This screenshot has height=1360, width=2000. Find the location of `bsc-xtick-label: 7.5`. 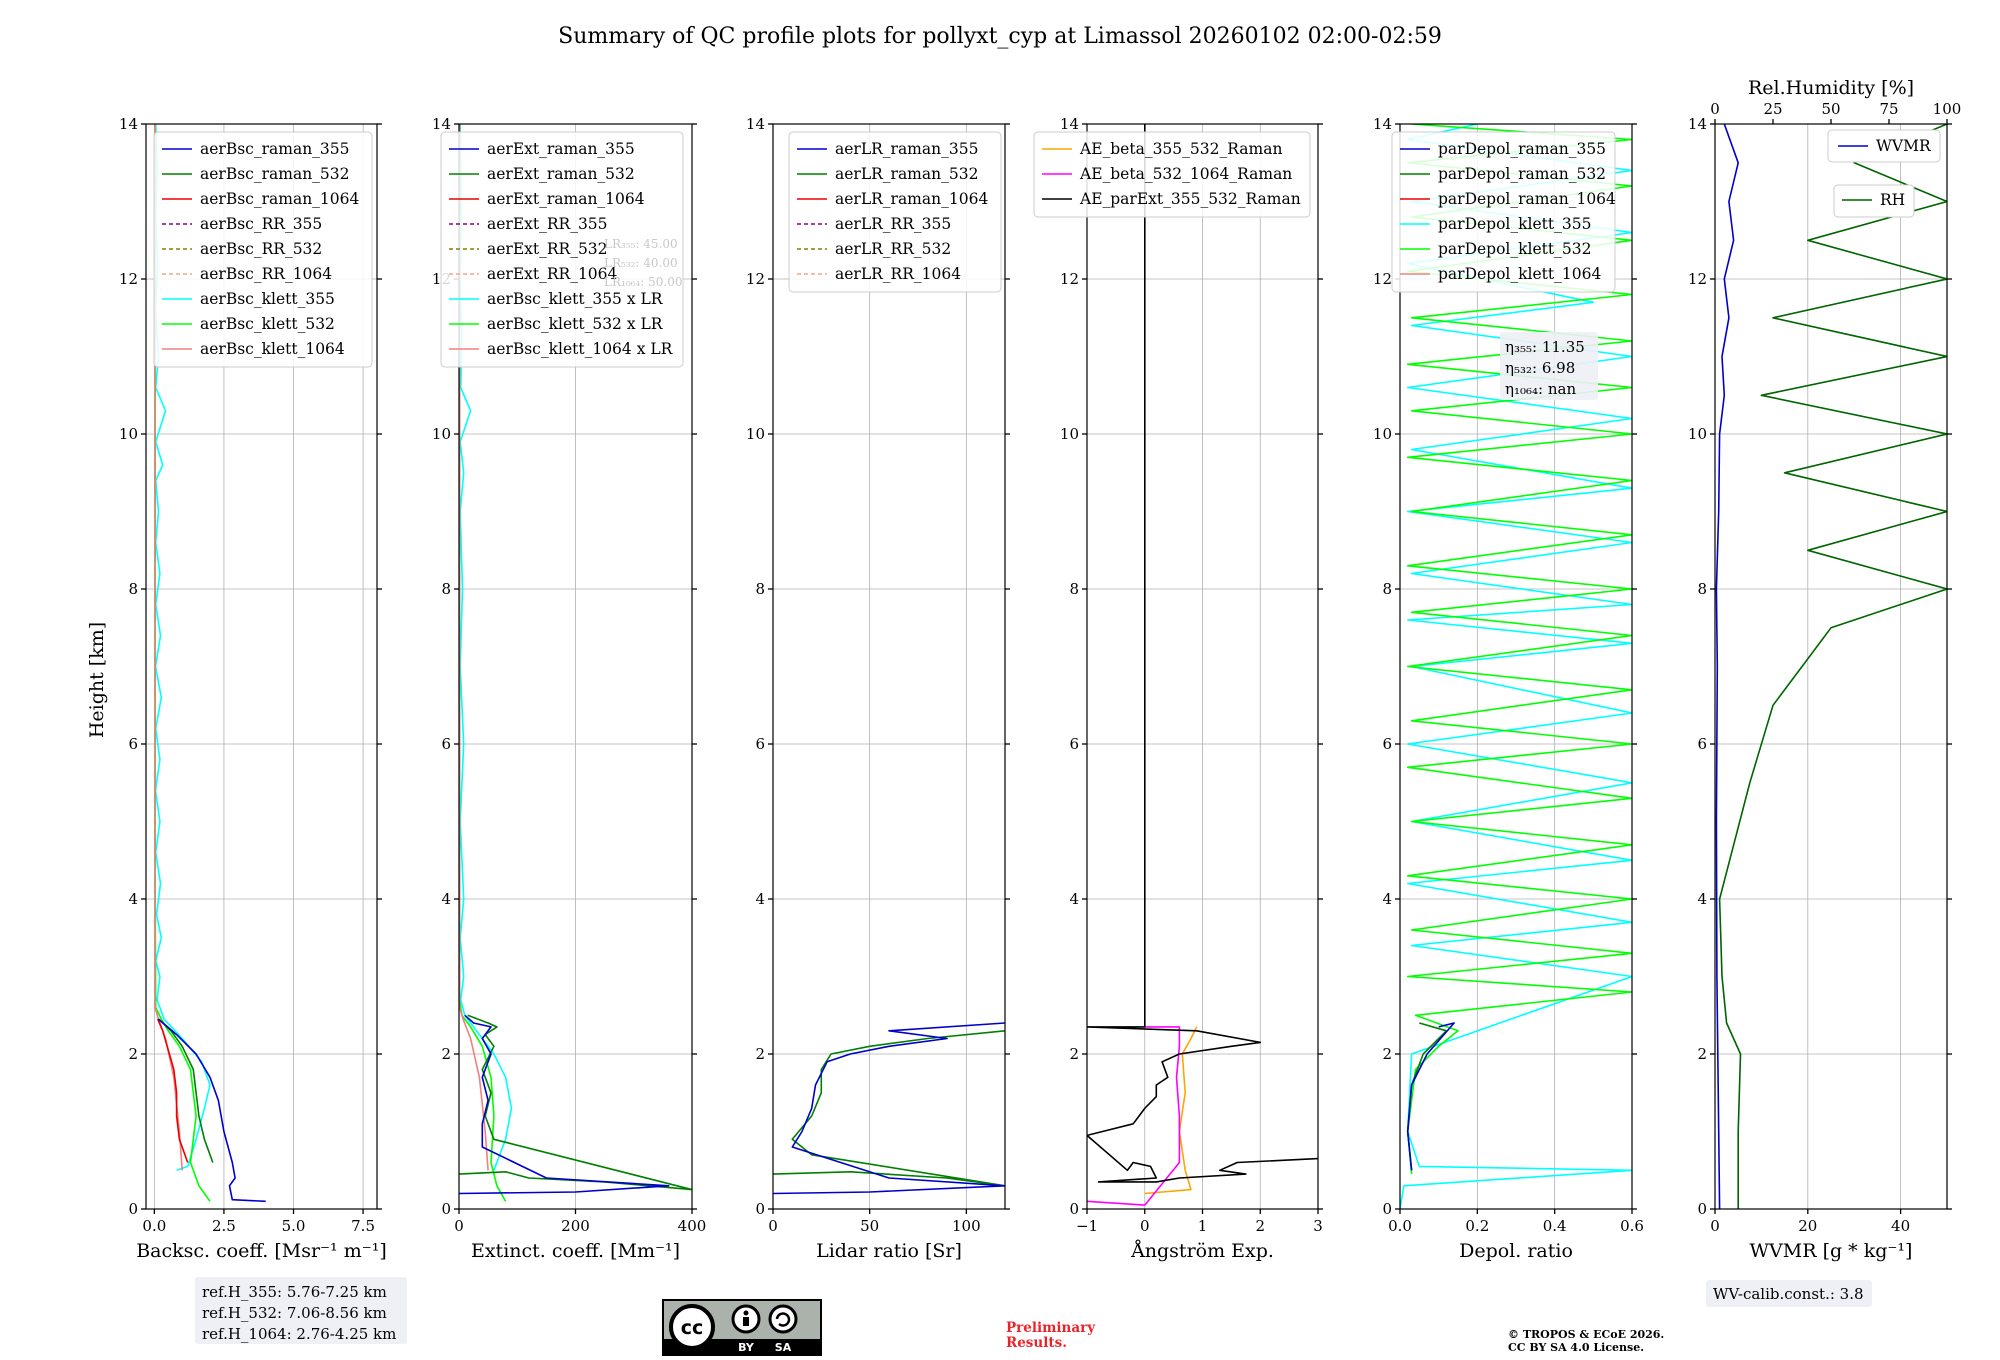

bsc-xtick-label: 7.5 is located at coordinates (363, 1226).